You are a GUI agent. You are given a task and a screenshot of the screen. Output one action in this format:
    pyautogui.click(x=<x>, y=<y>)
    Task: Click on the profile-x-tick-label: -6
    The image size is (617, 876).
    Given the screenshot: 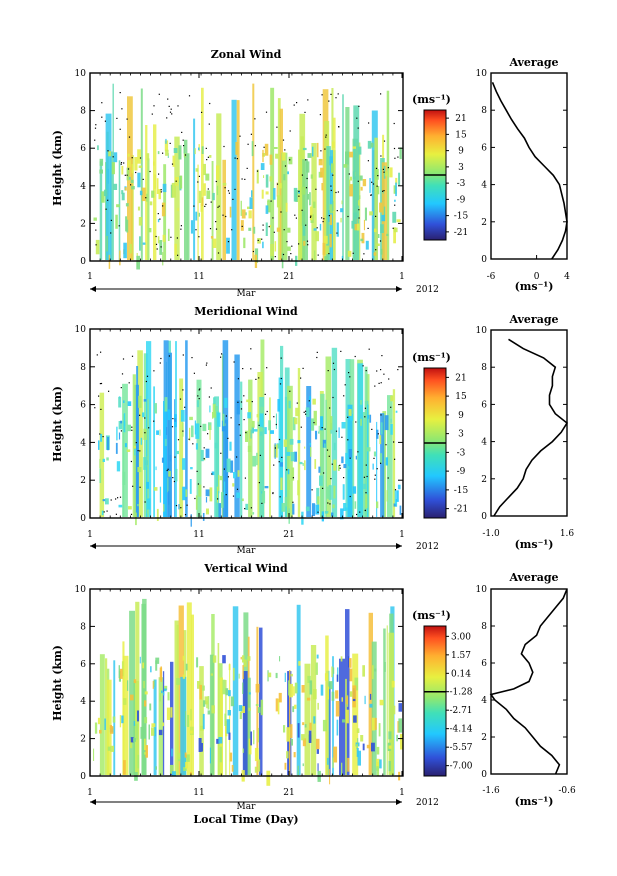 What is the action you would take?
    pyautogui.click(x=491, y=277)
    